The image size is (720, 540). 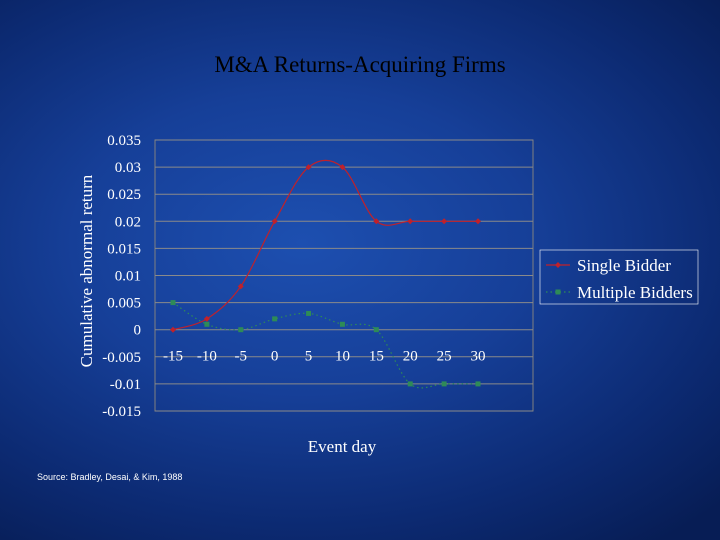 I want to click on y-tick-label: 0.025, so click(x=124, y=195).